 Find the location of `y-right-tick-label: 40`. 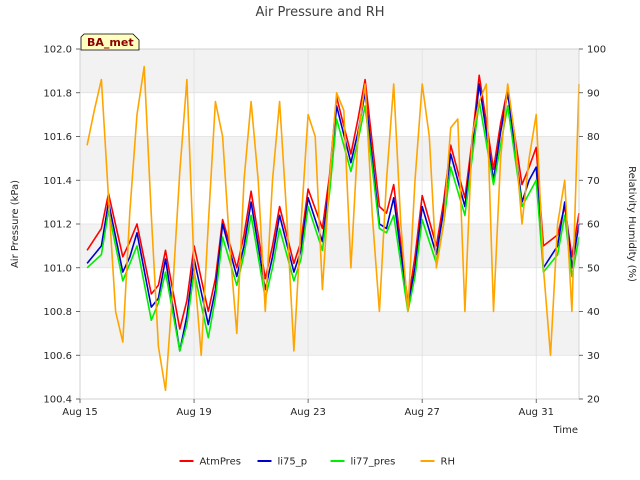

y-right-tick-label: 40 is located at coordinates (593, 312).